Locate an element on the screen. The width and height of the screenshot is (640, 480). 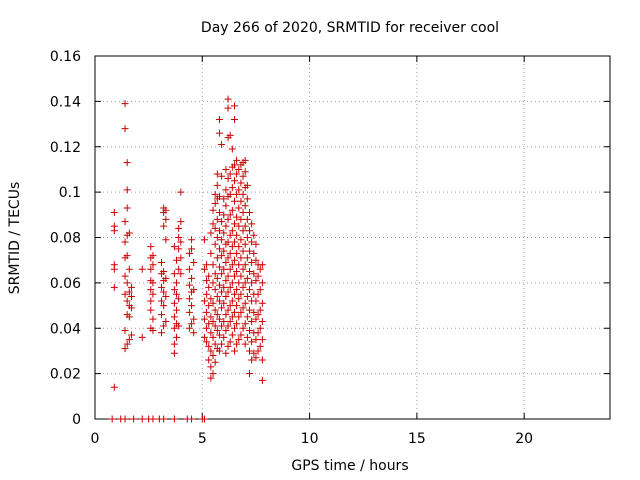
y-tick-label: 0.1 is located at coordinates (70, 193).